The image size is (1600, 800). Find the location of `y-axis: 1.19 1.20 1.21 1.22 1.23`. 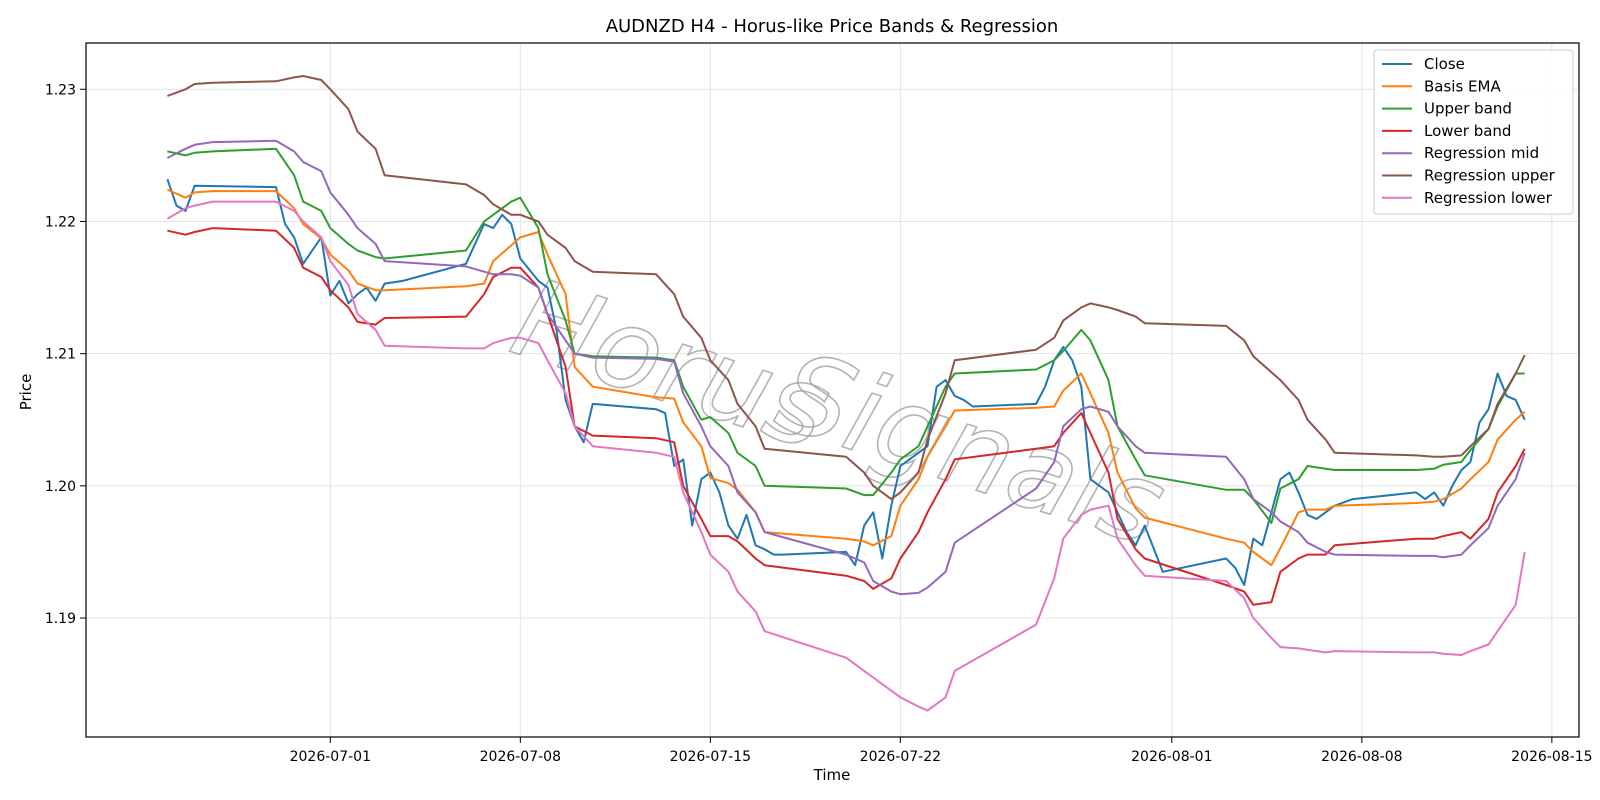

y-axis: 1.19 1.20 1.21 1.22 1.23 is located at coordinates (65, 354).